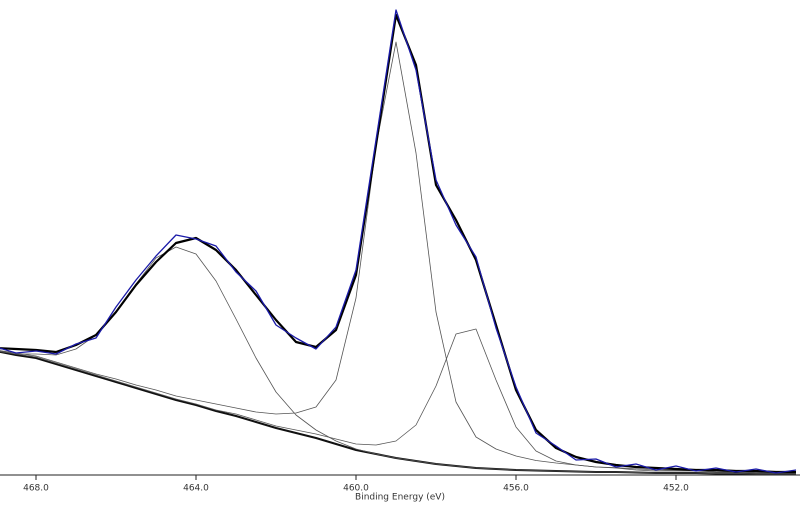 The image size is (800, 505). Describe the element at coordinates (516, 489) in the screenshot. I see `x-tick-label: 456.0` at that location.